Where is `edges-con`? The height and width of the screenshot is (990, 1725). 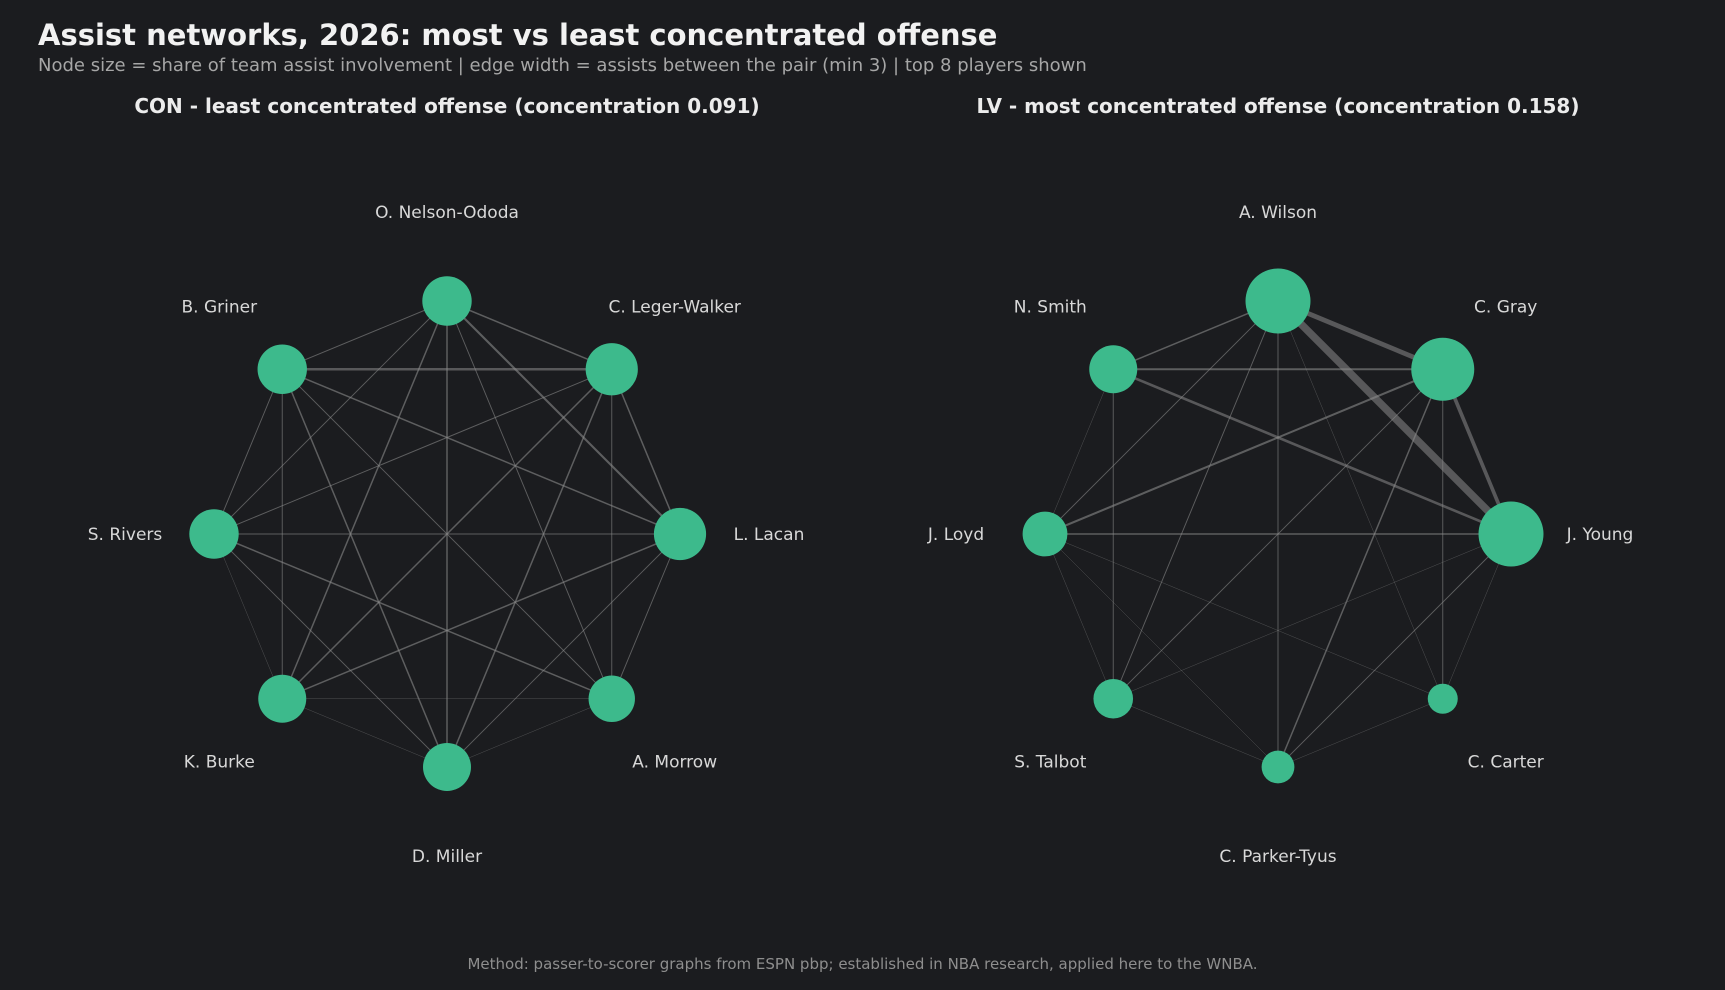
edges-con is located at coordinates (447, 533).